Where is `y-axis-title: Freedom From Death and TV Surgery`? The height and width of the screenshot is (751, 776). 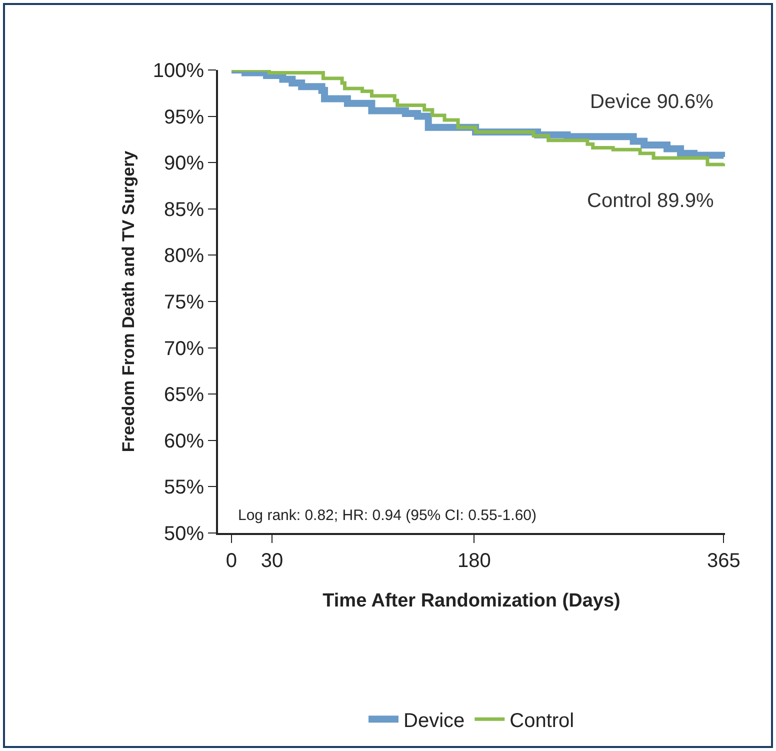
y-axis-title: Freedom From Death and TV Surgery is located at coordinates (128, 301).